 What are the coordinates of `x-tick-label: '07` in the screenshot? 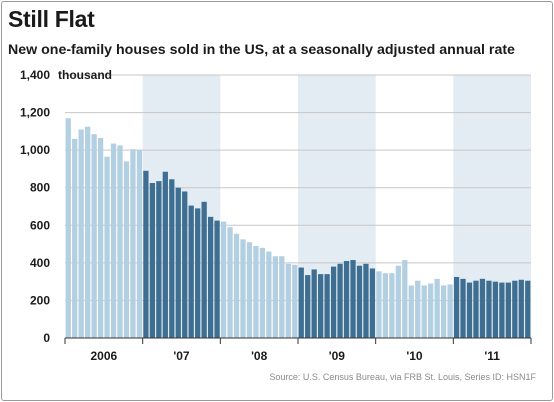 It's located at (181, 356).